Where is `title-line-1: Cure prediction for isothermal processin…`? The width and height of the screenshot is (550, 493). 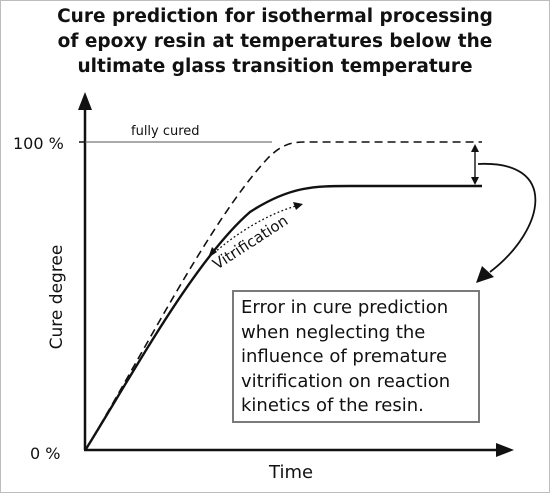 title-line-1: Cure prediction for isothermal processin… is located at coordinates (275, 16).